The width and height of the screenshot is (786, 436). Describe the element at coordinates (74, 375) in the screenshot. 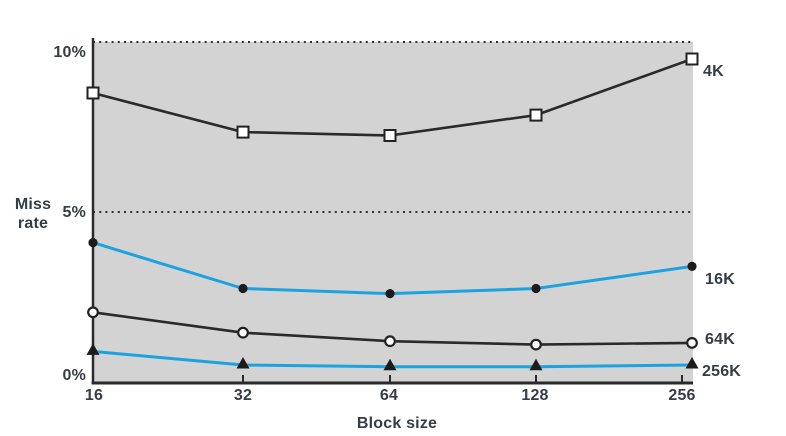

I see `y-tick-0pct: 0%` at that location.